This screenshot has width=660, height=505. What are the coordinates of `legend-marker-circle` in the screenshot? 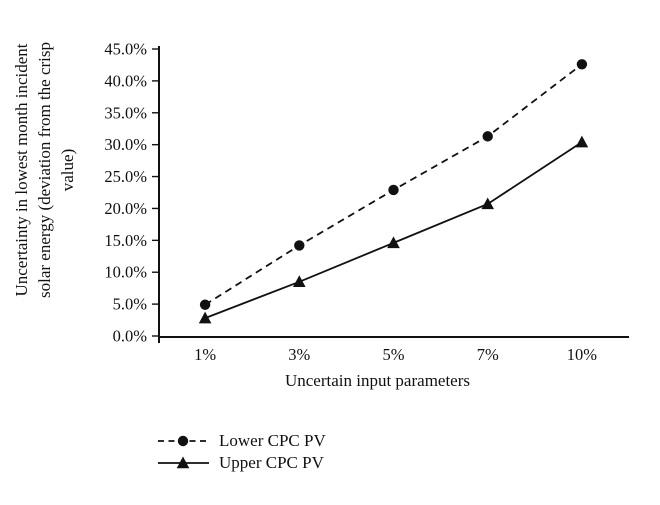 It's located at (183, 441).